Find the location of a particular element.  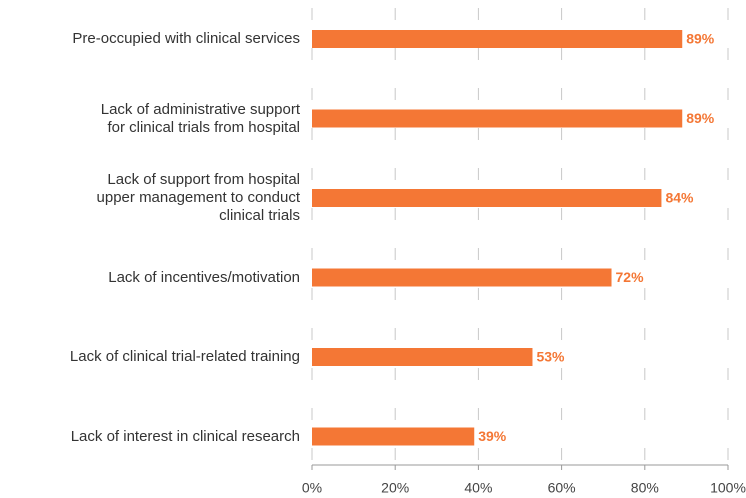

category-label: Pre-occupied with clinical services is located at coordinates (186, 38).